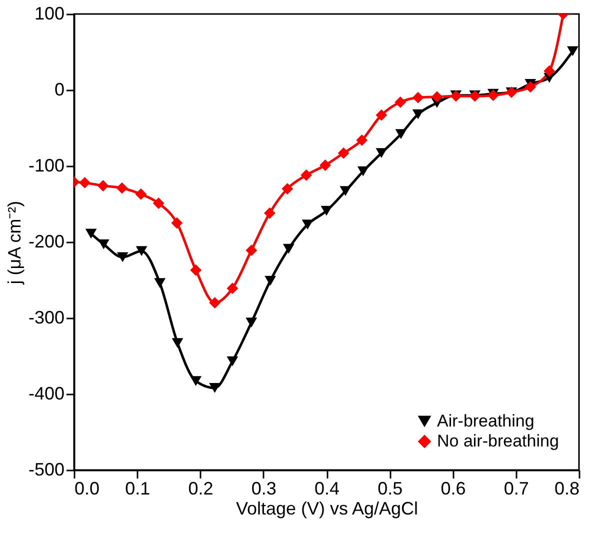 The height and width of the screenshot is (546, 616). What do you see at coordinates (137, 488) in the screenshot?
I see `x-tick-label: 0.1` at bounding box center [137, 488].